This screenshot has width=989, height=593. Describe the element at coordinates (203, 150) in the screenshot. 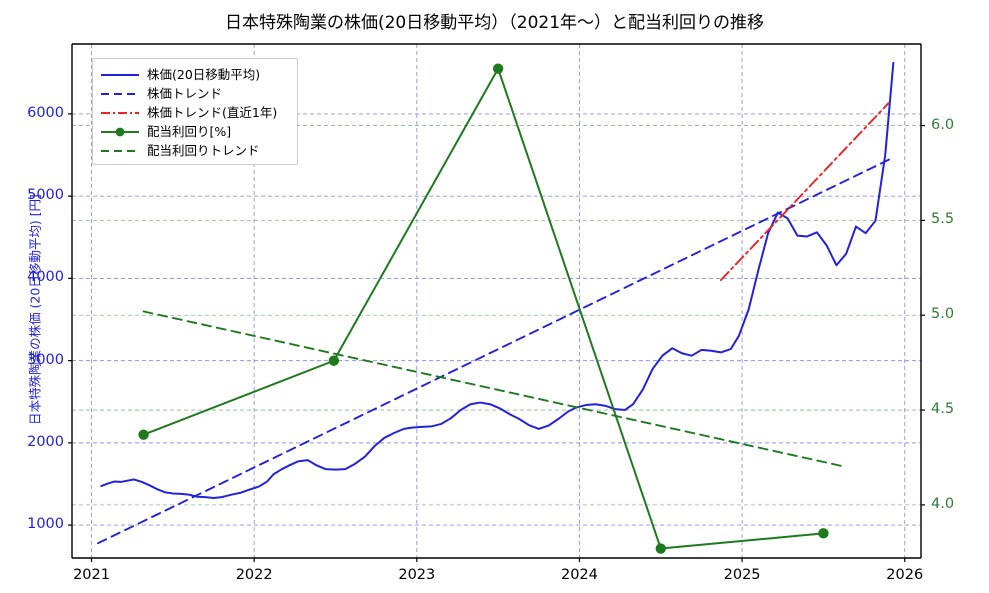

I see `legend-label: 配当利回りトレンド` at that location.